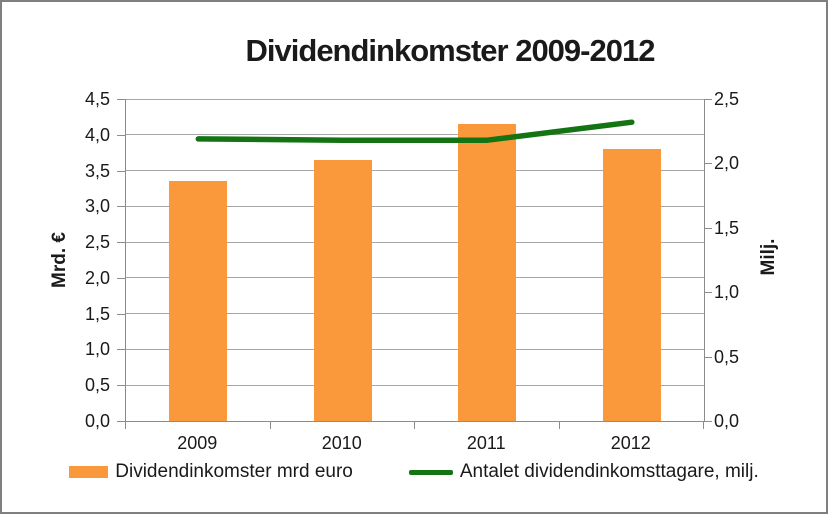 This screenshot has width=828, height=514. What do you see at coordinates (97, 349) in the screenshot?
I see `left-axis-tick-label: 1,0` at bounding box center [97, 349].